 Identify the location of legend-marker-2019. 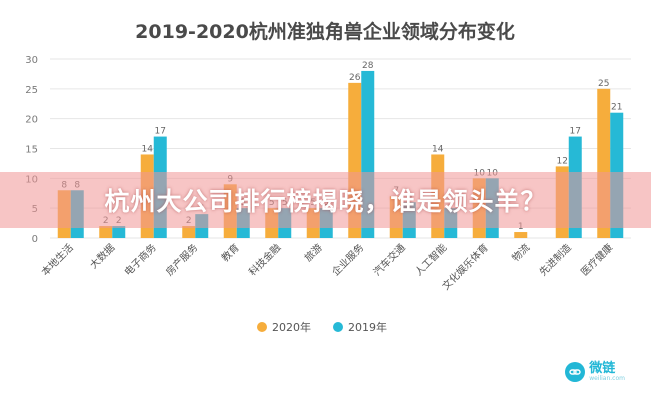
(338, 327).